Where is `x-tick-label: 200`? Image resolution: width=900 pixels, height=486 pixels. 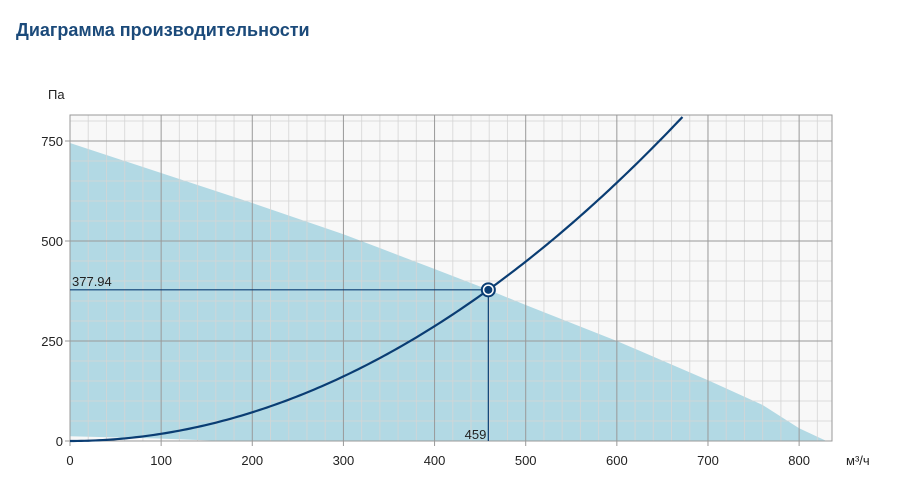 x-tick-label: 200 is located at coordinates (252, 460).